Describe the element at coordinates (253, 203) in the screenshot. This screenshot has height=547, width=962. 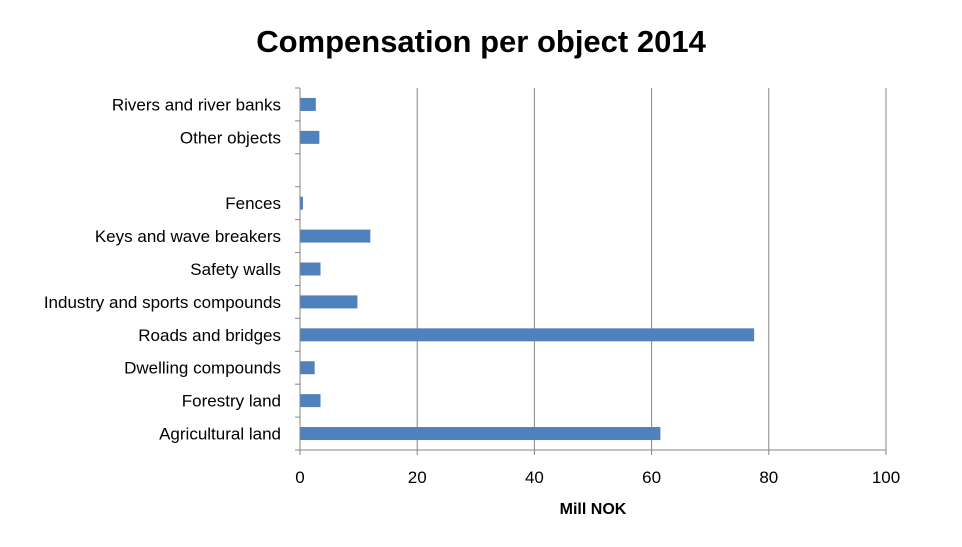
I see `category-label-fences: Fences` at that location.